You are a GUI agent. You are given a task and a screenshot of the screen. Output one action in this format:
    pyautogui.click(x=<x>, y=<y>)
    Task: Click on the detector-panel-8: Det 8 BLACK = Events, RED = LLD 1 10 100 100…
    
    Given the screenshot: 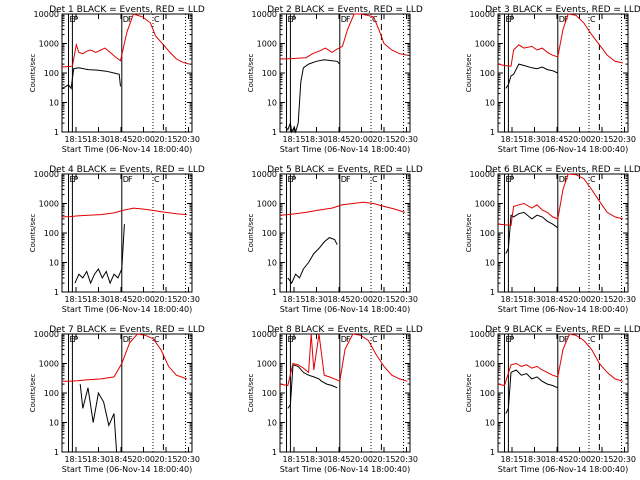 What is the action you would take?
    pyautogui.click(x=335, y=399)
    